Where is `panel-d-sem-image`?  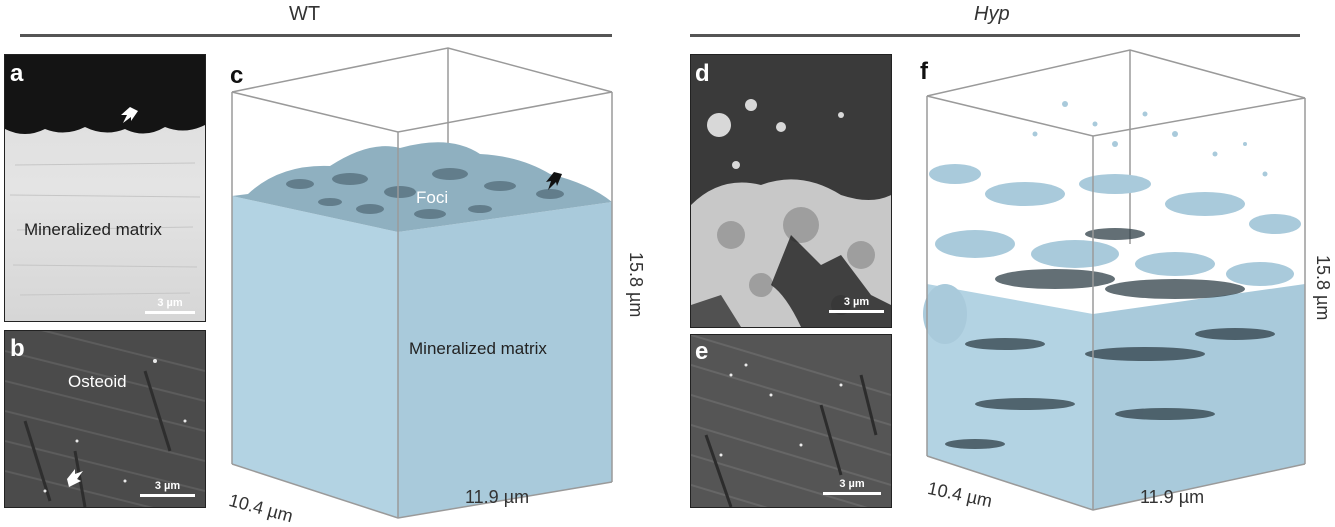
panel-d-sem-image is located at coordinates (791, 191).